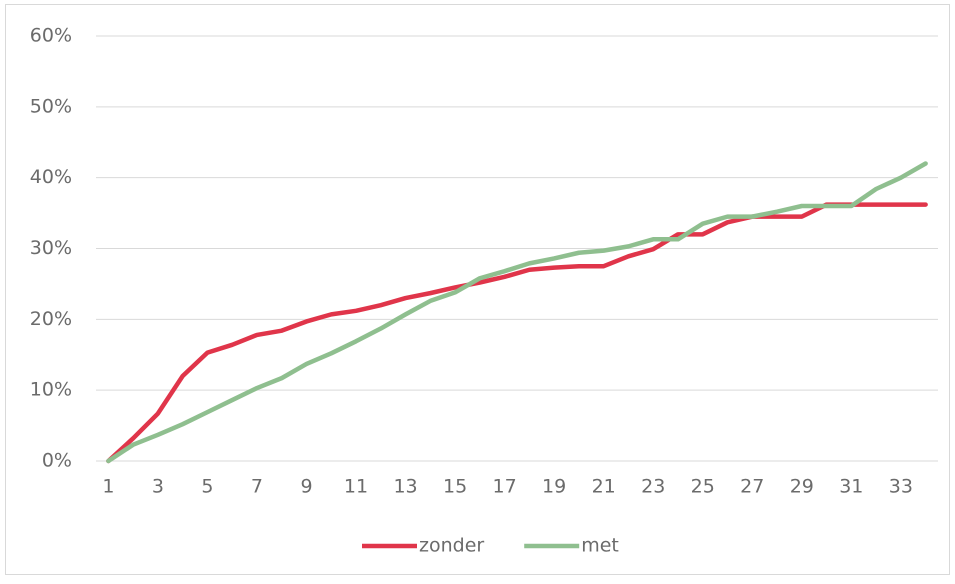 The height and width of the screenshot is (584, 955). I want to click on y-tick-label: 40%, so click(51, 177).